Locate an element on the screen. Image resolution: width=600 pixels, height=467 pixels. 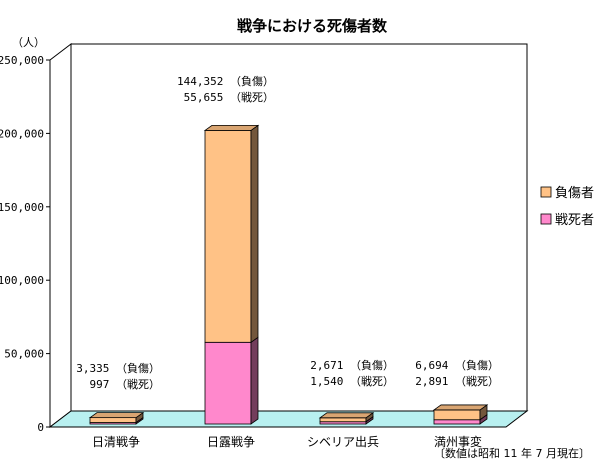
x-tick-label: 日露戦争 is located at coordinates (231, 442).